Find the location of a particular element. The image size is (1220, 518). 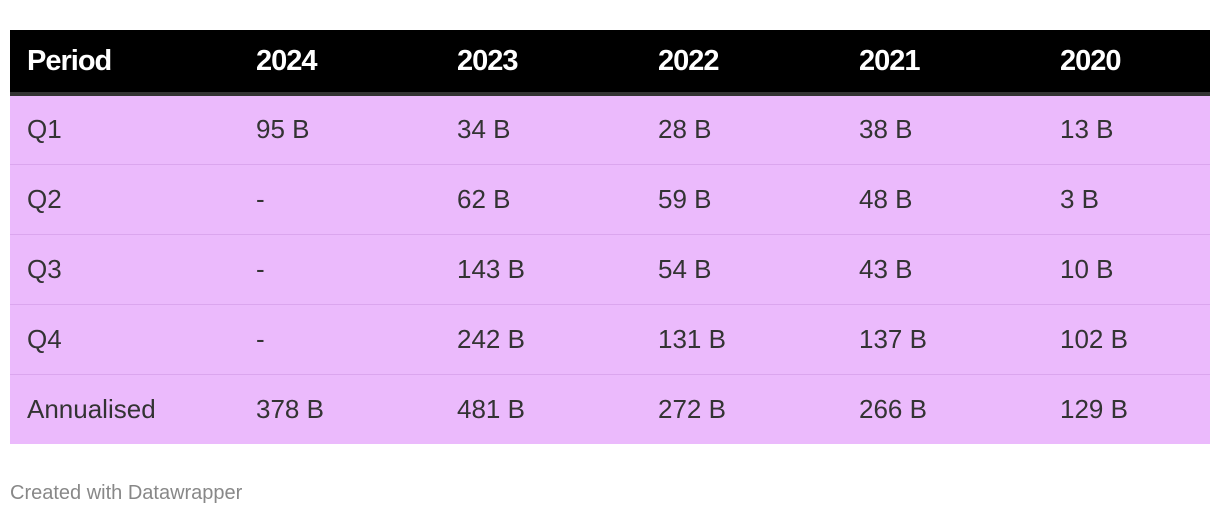

table-cell: 34 B is located at coordinates (484, 129).